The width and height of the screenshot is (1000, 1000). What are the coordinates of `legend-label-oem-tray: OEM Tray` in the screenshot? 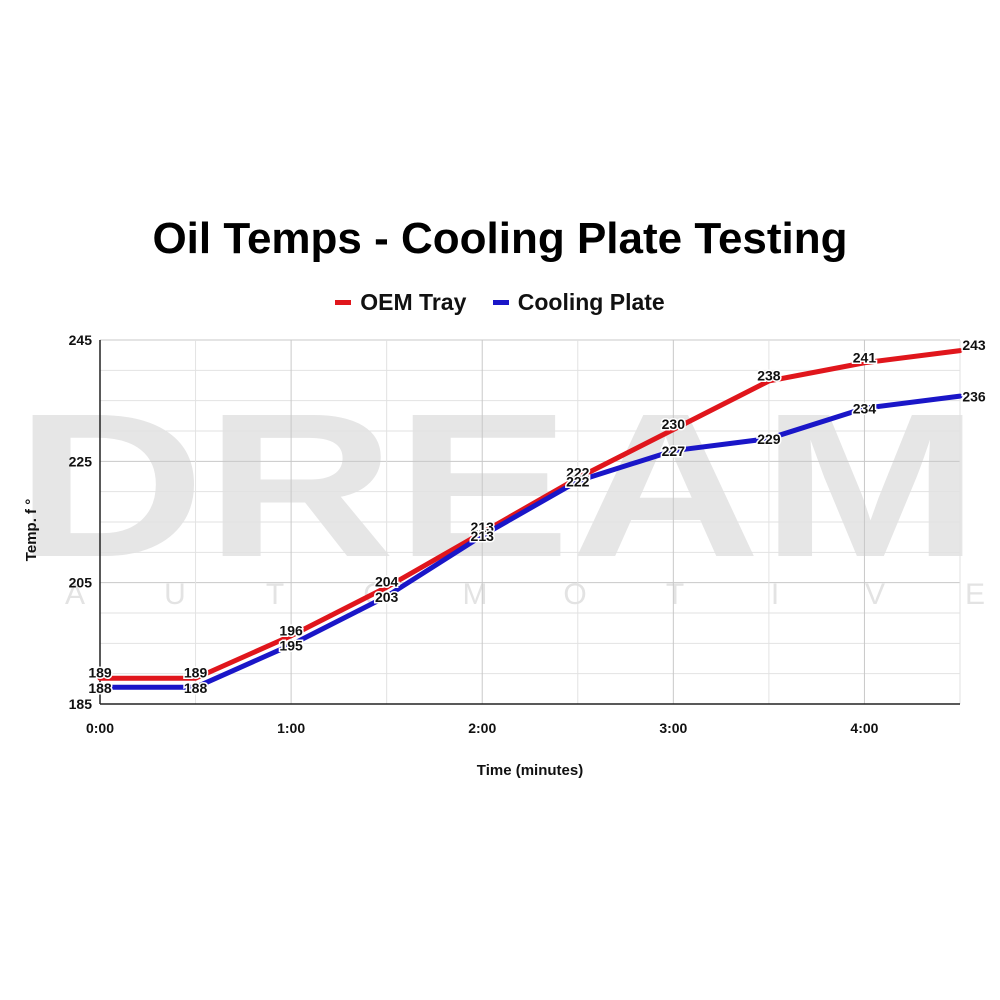 It's located at (413, 302).